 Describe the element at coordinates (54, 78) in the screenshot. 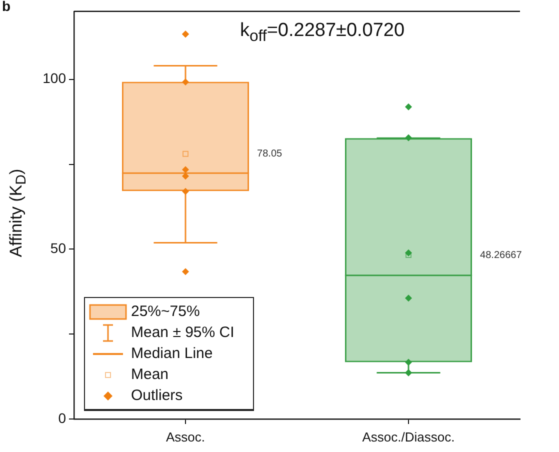

I see `y-tick-label: 100` at that location.